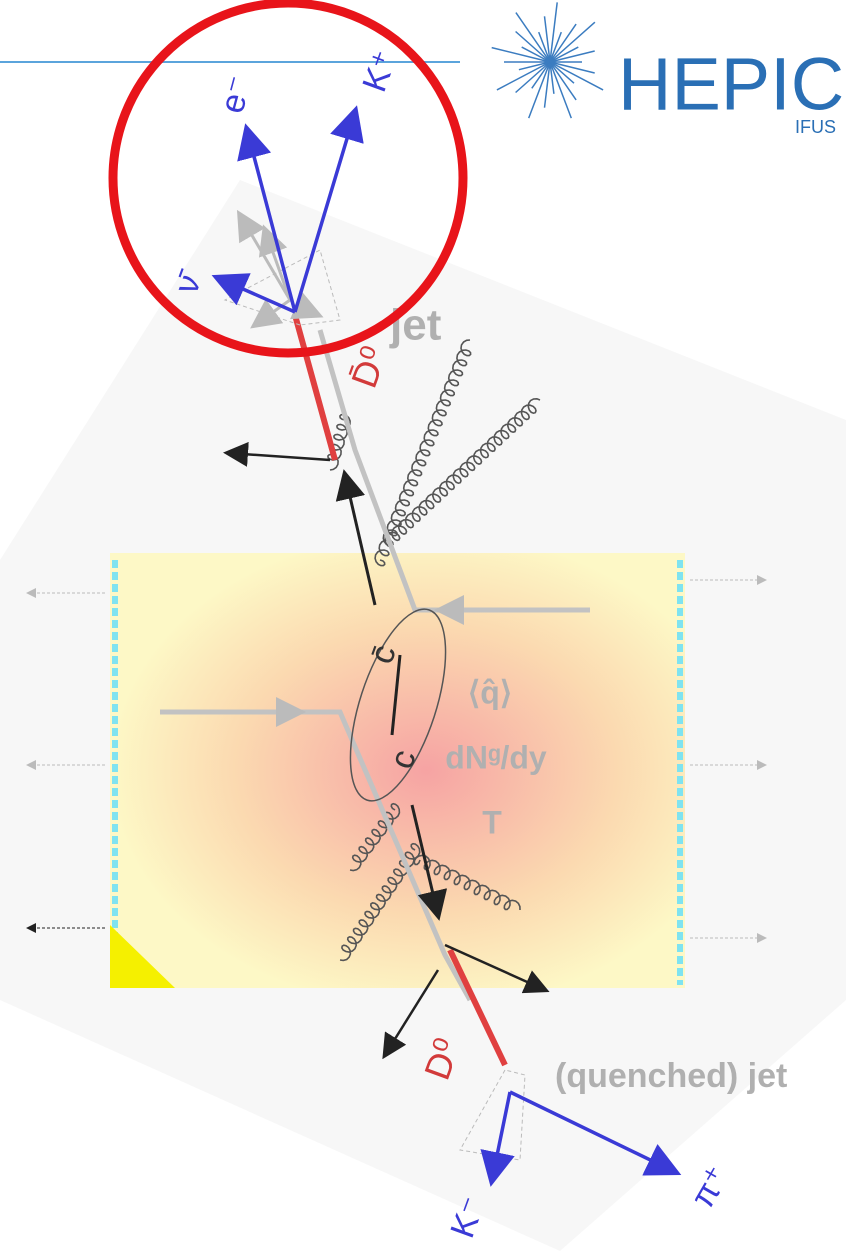 The height and width of the screenshot is (1251, 846). I want to click on highlight-circle, so click(288, 179).